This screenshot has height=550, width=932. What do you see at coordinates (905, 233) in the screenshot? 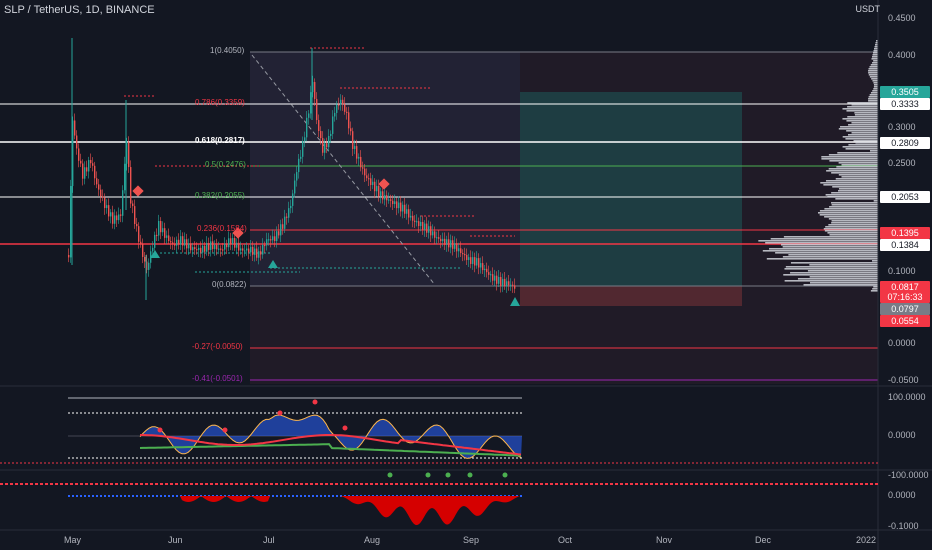
I see `price-tag: 0.1395` at bounding box center [905, 233].